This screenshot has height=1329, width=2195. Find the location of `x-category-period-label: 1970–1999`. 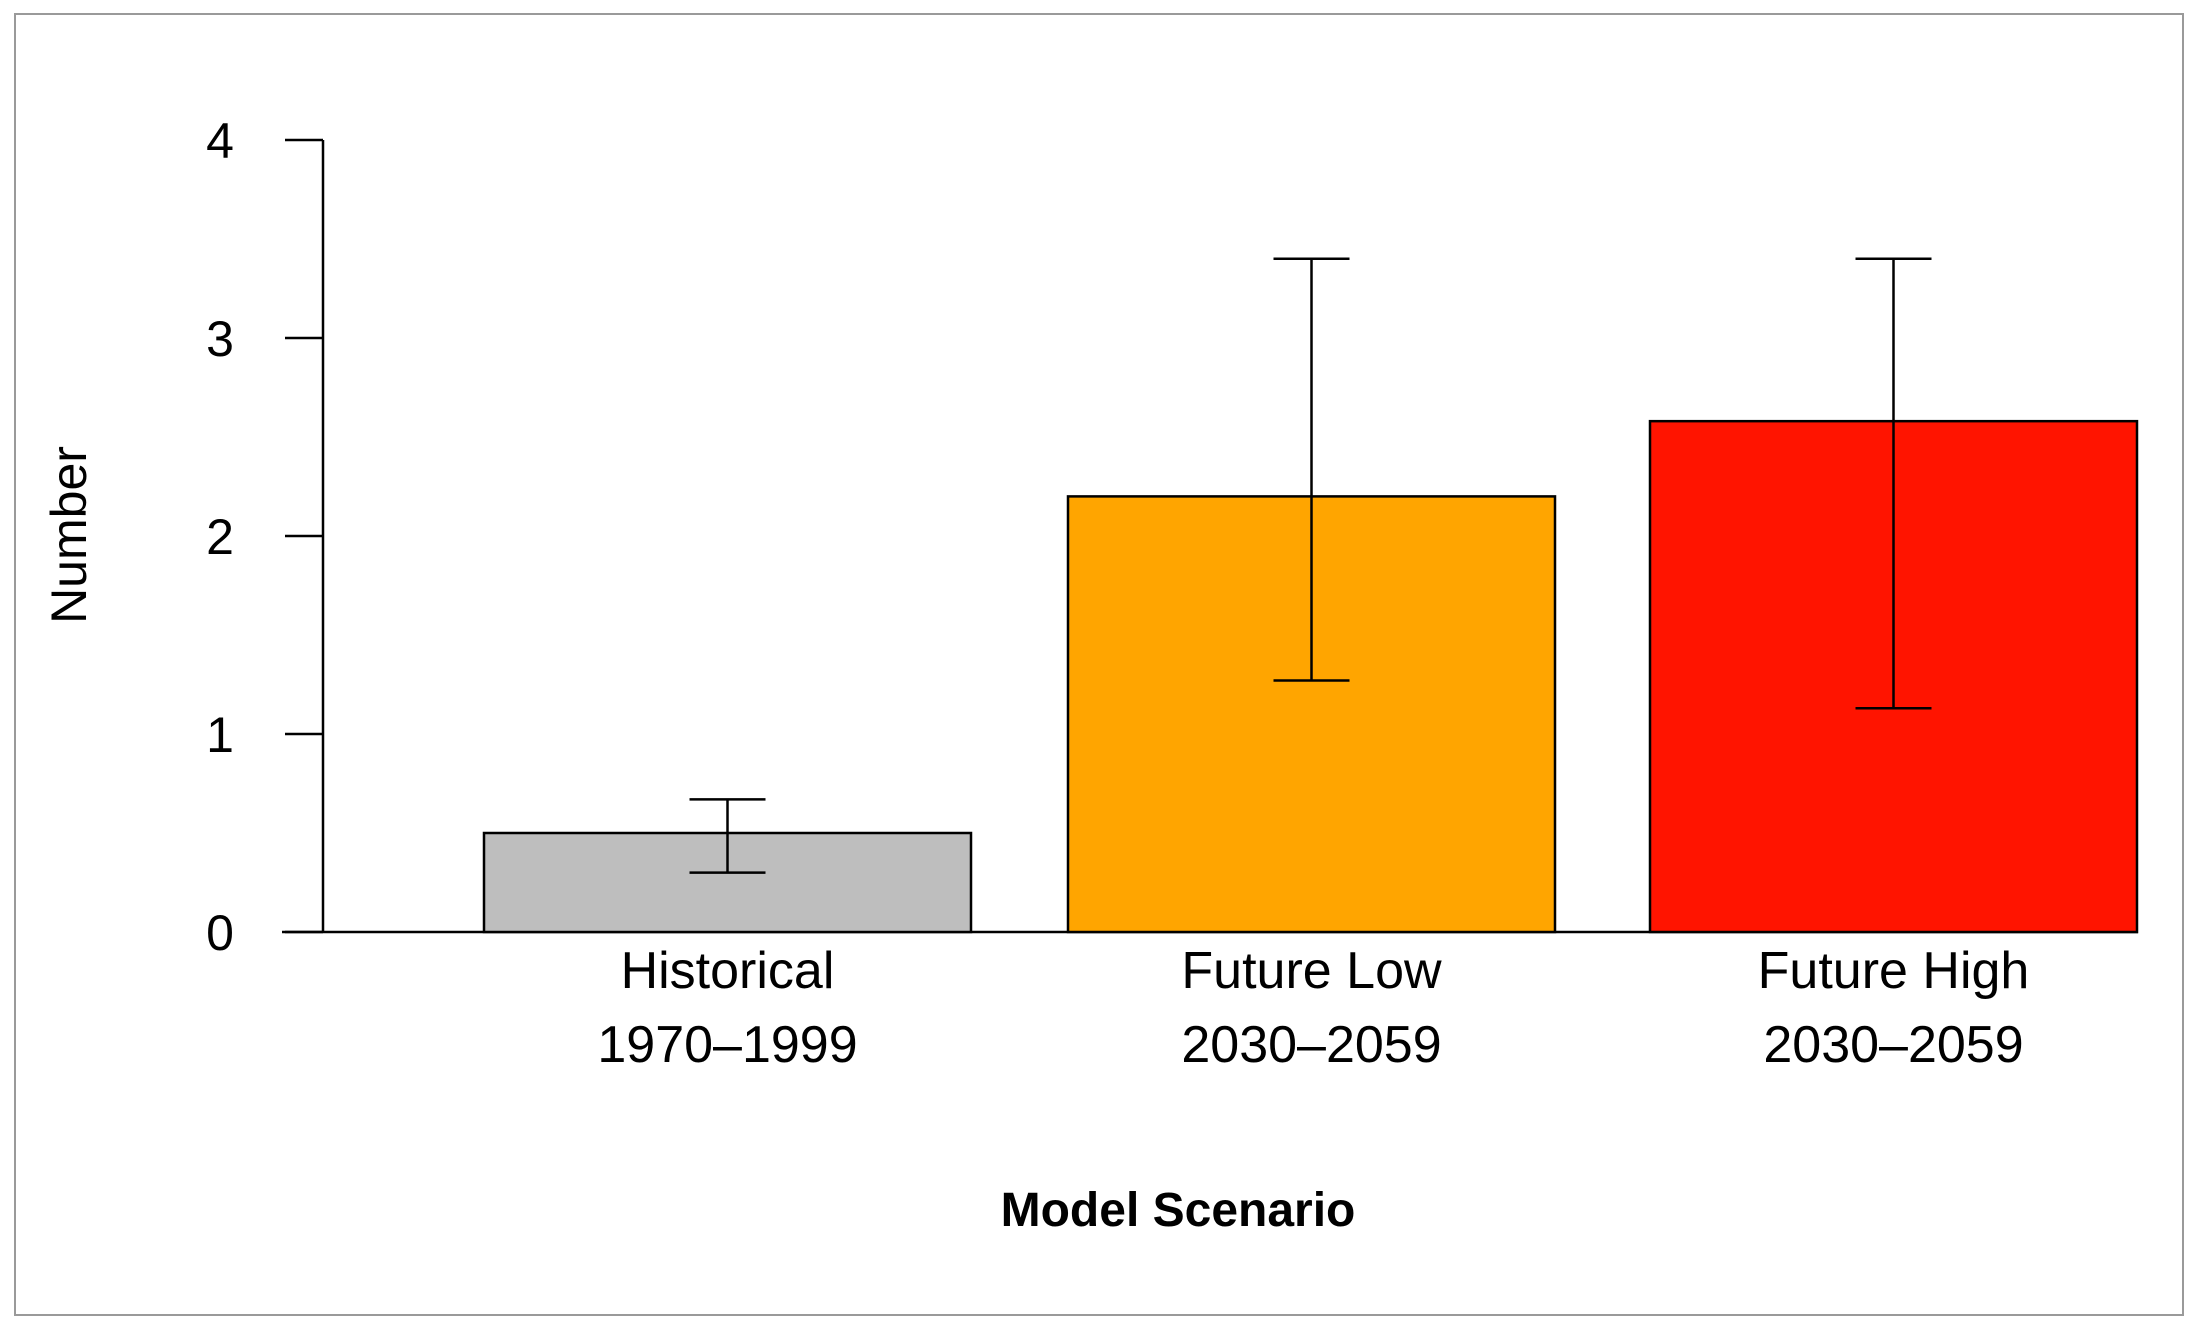

x-category-period-label: 1970–1999 is located at coordinates (727, 1045).